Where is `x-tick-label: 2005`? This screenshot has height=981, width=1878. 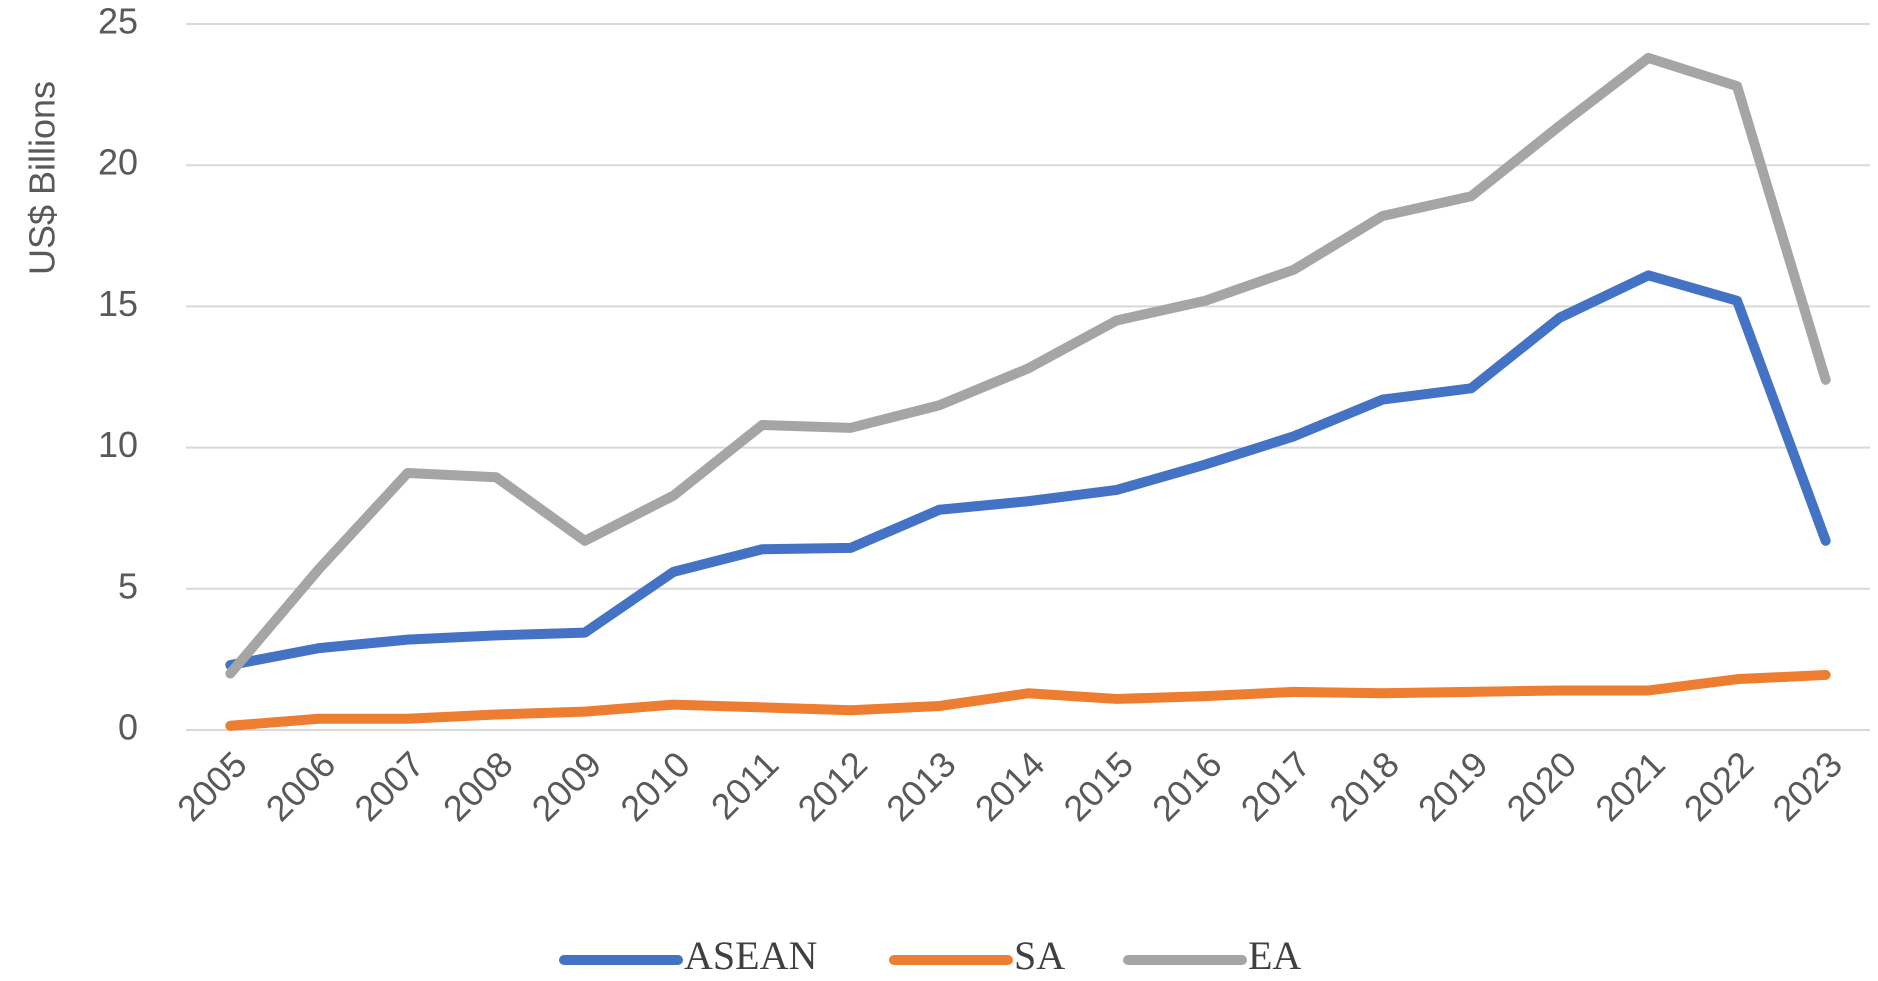
x-tick-label: 2005 is located at coordinates (212, 786).